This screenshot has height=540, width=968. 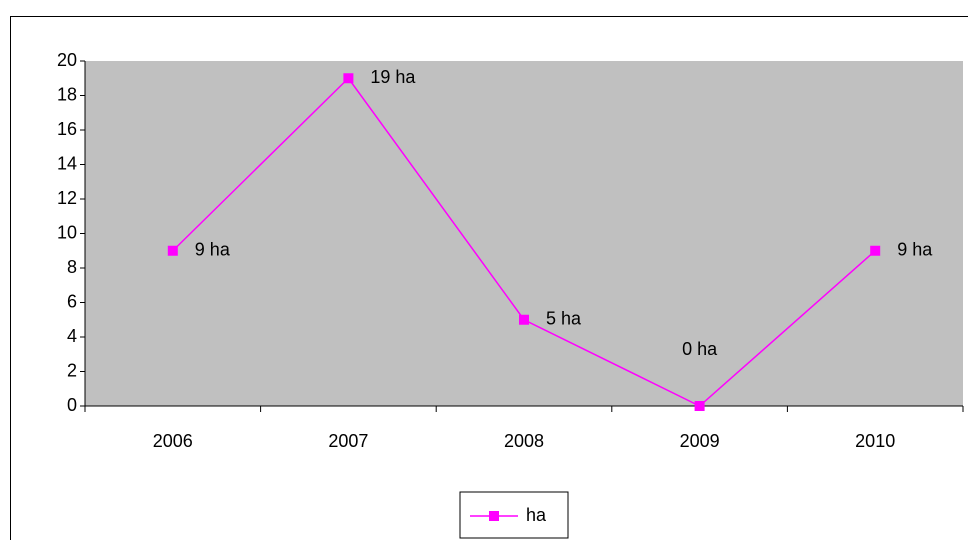 I want to click on y-tick-label: 4, so click(x=72, y=336).